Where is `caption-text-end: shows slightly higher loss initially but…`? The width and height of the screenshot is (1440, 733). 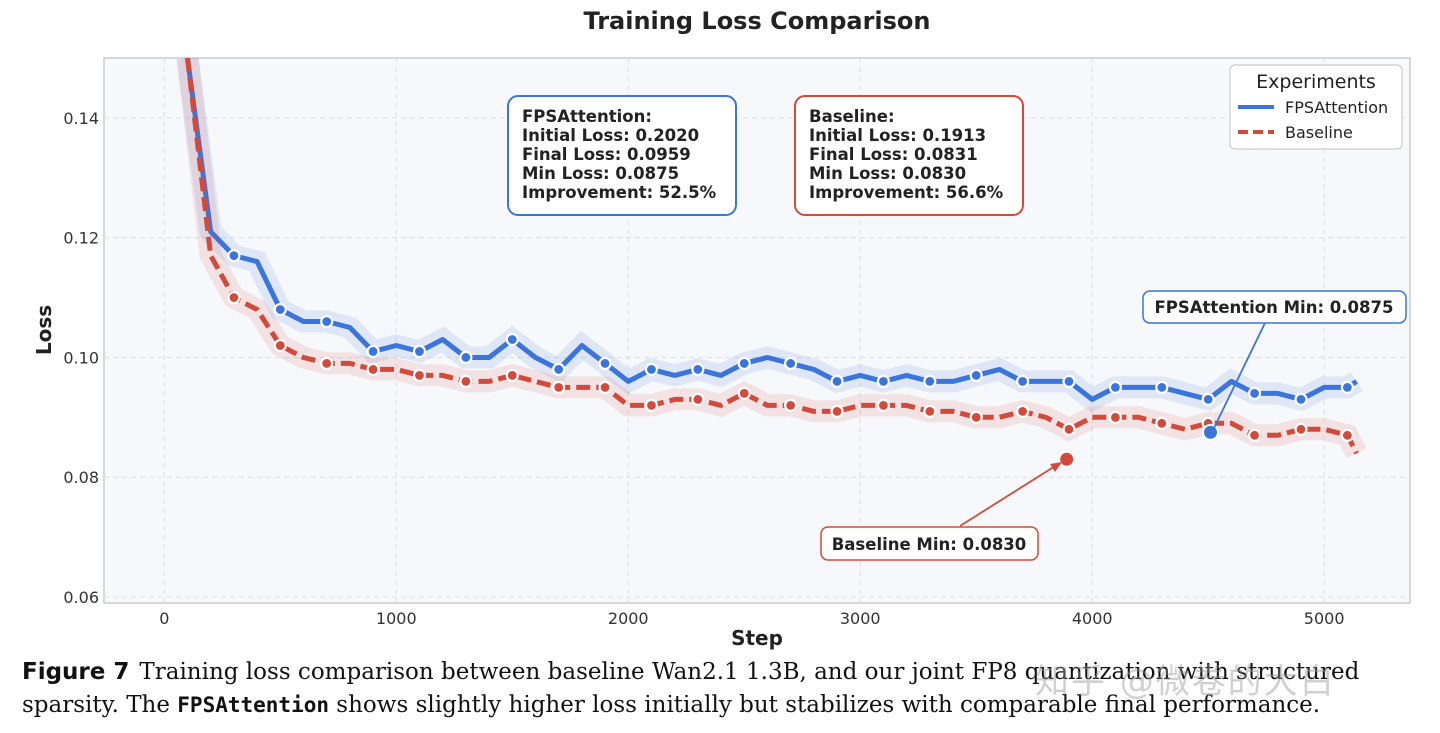 caption-text-end: shows slightly higher loss initially but… is located at coordinates (825, 705).